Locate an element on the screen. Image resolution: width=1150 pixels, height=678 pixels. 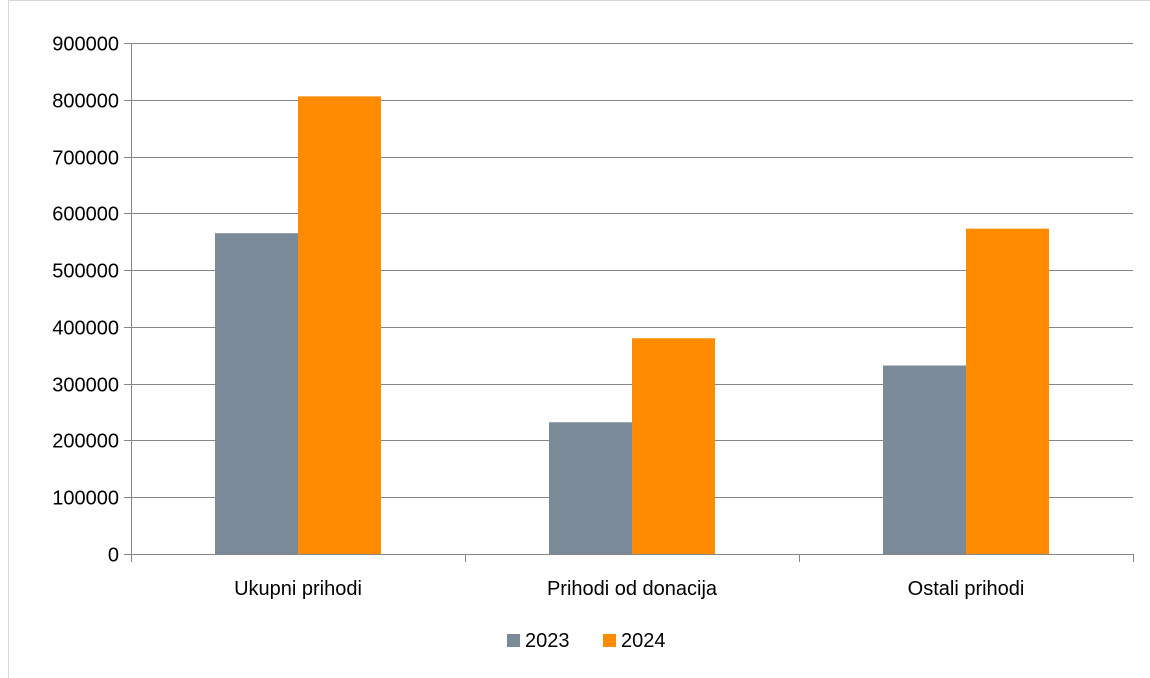
legend-label-2023: 2023 is located at coordinates (547, 641).